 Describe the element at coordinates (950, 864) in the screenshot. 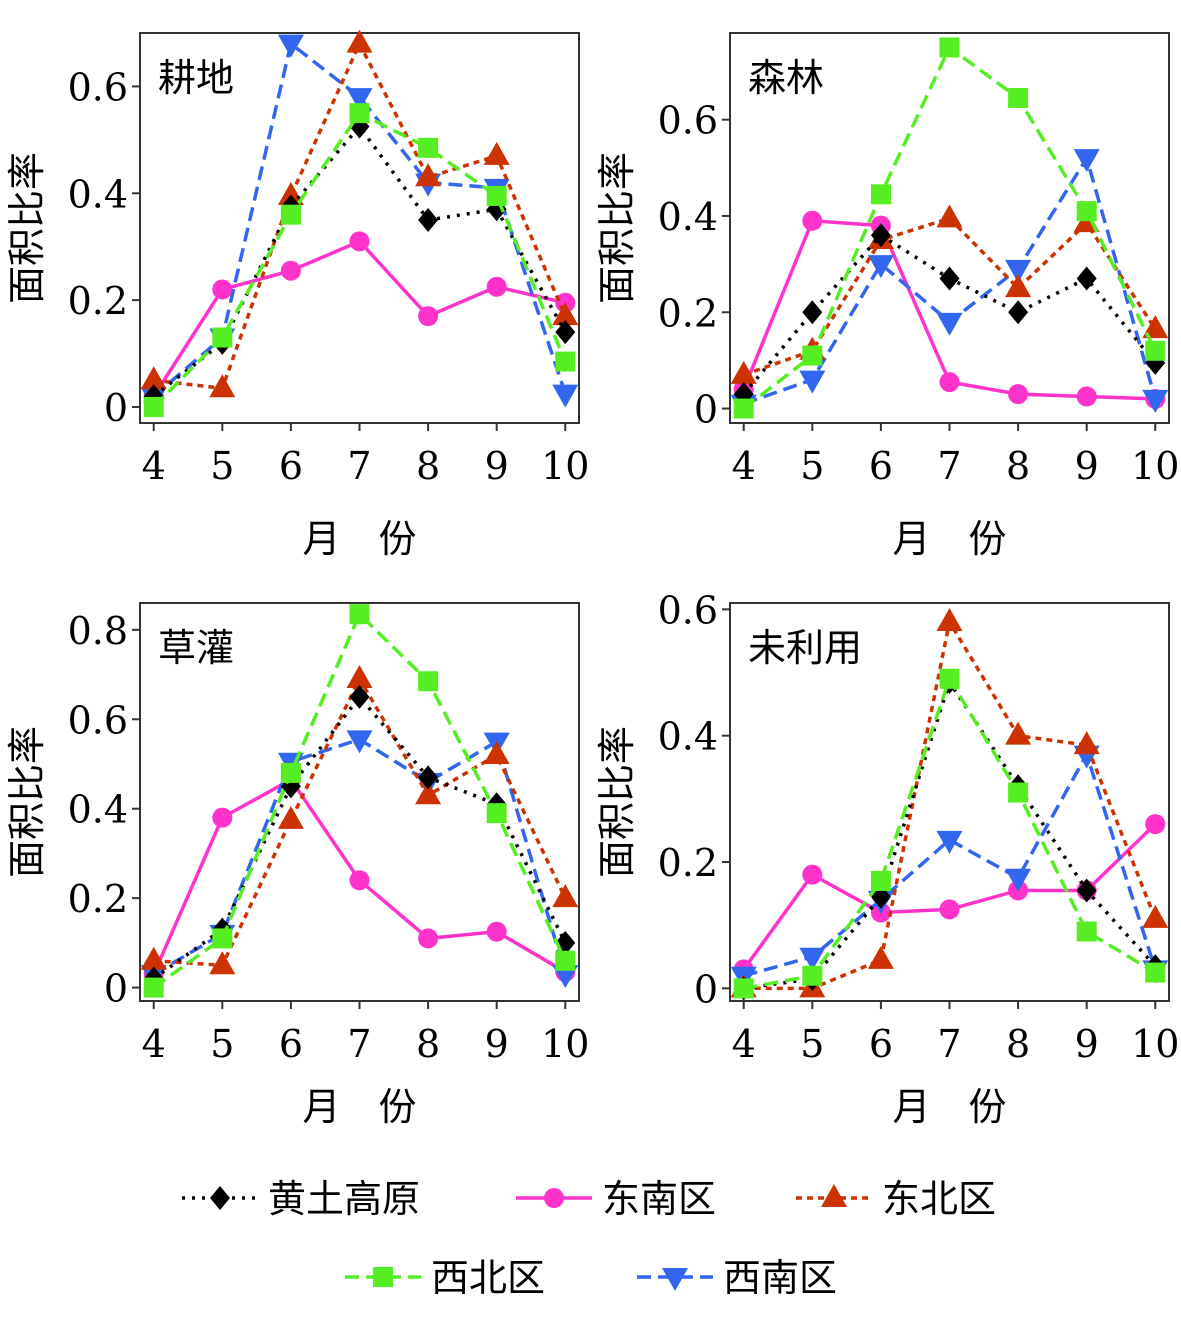

I see `series-line` at that location.